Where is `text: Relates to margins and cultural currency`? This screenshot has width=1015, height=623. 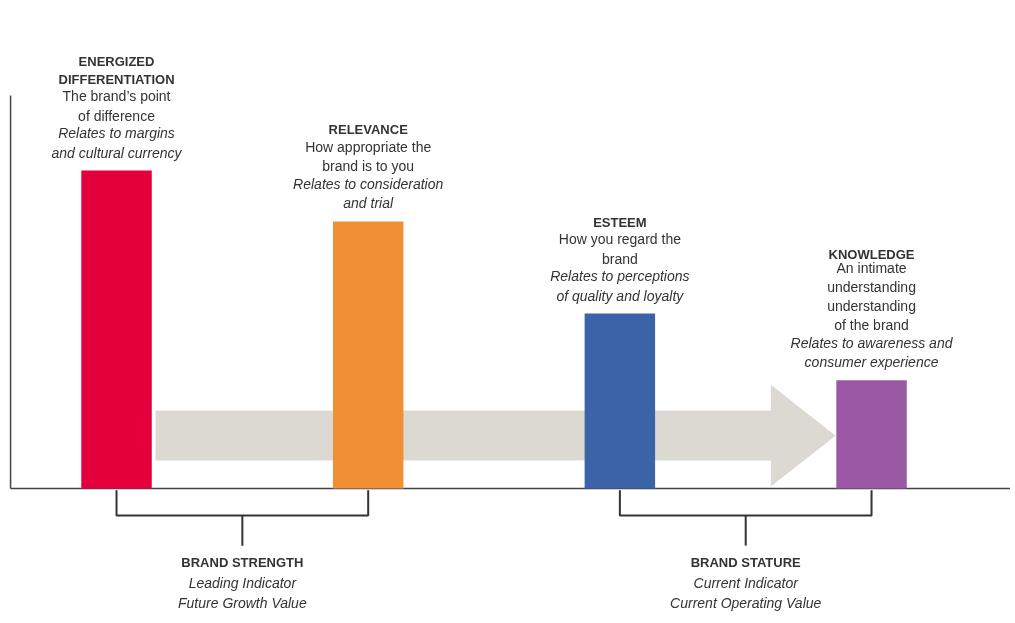
text: Relates to margins and cultural currency is located at coordinates (117, 143).